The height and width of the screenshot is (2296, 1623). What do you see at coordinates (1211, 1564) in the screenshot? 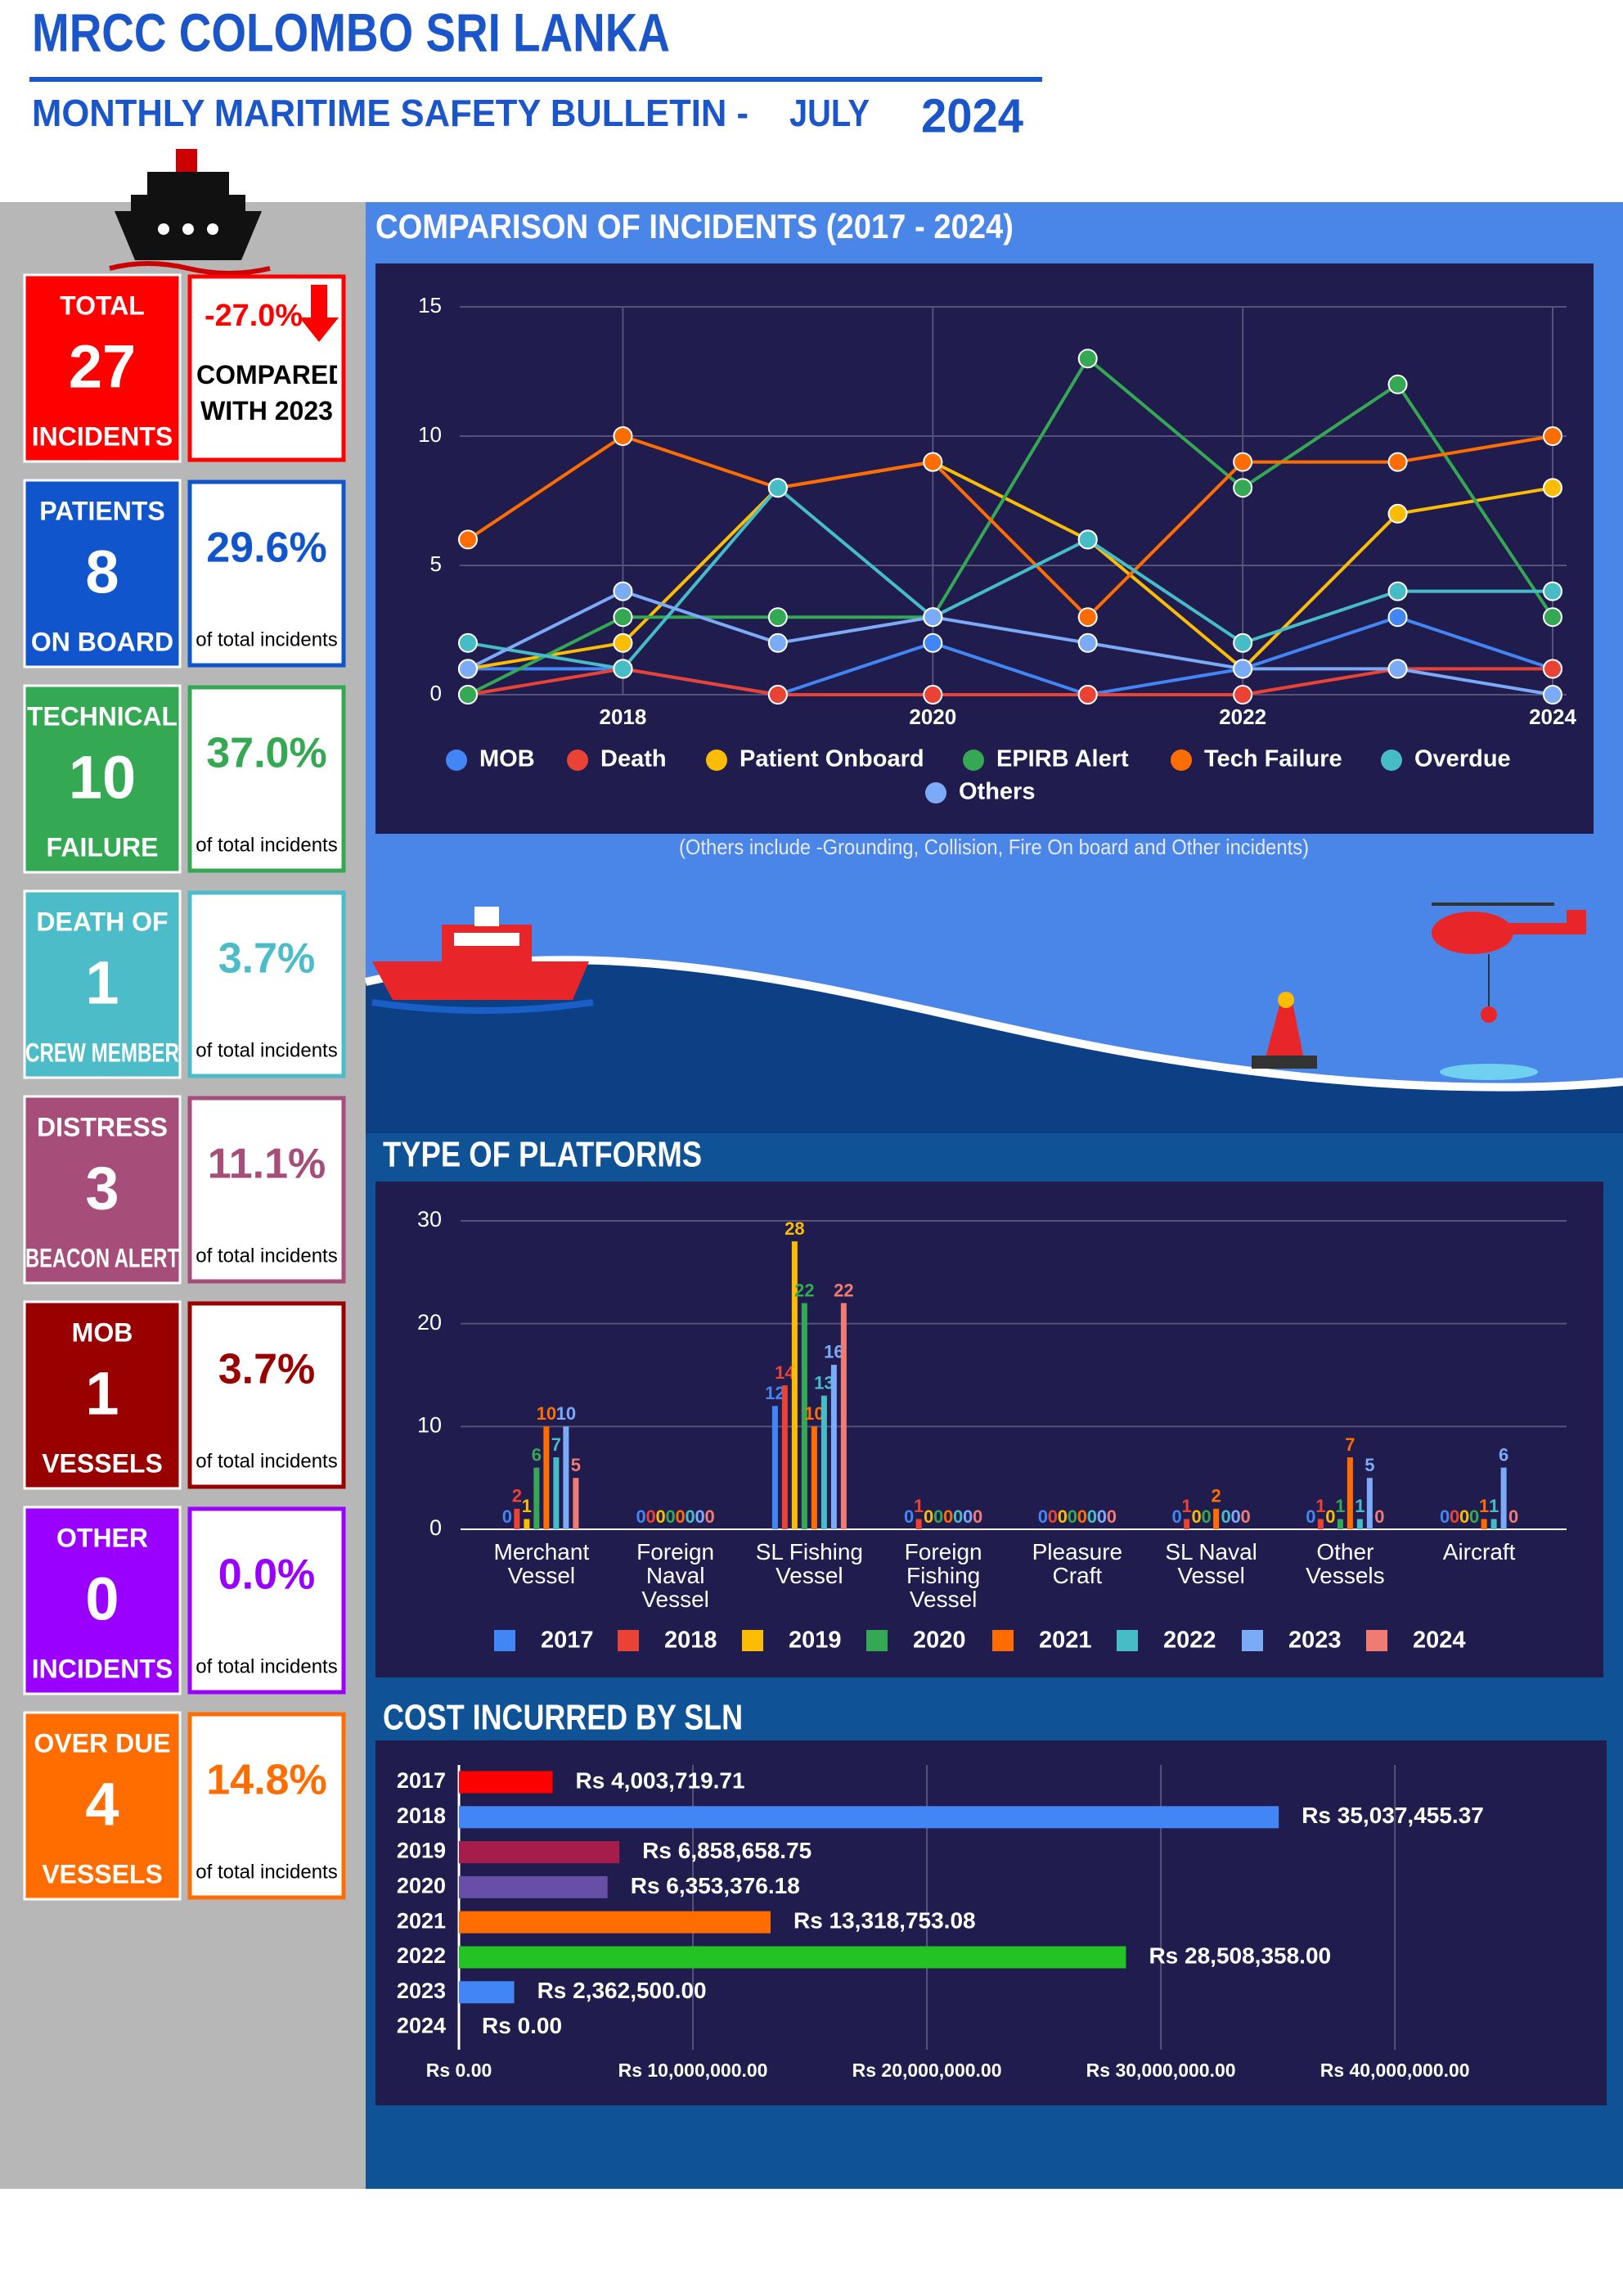
I see `x-tick-label: SL Naval Vessel` at bounding box center [1211, 1564].